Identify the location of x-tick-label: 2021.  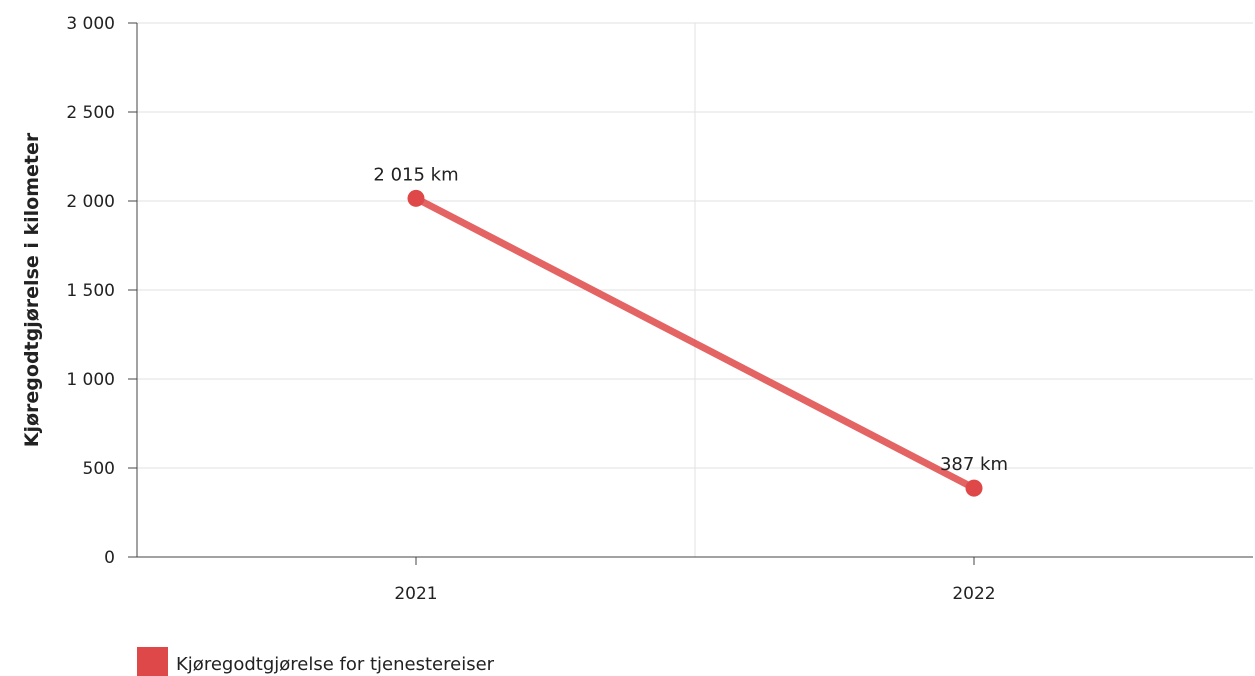
(415, 594).